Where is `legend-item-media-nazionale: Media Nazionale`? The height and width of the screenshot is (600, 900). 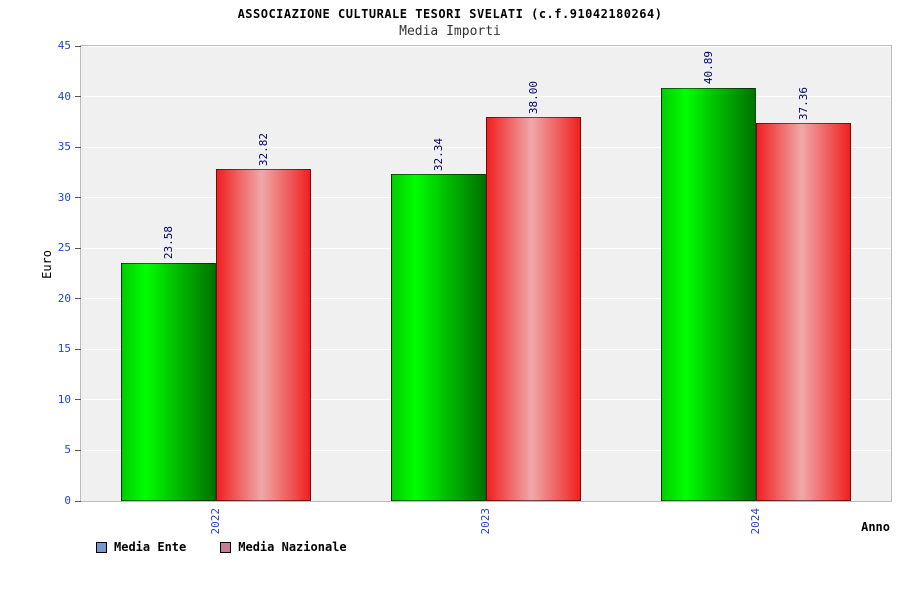 legend-item-media-nazionale: Media Nazionale is located at coordinates (283, 547).